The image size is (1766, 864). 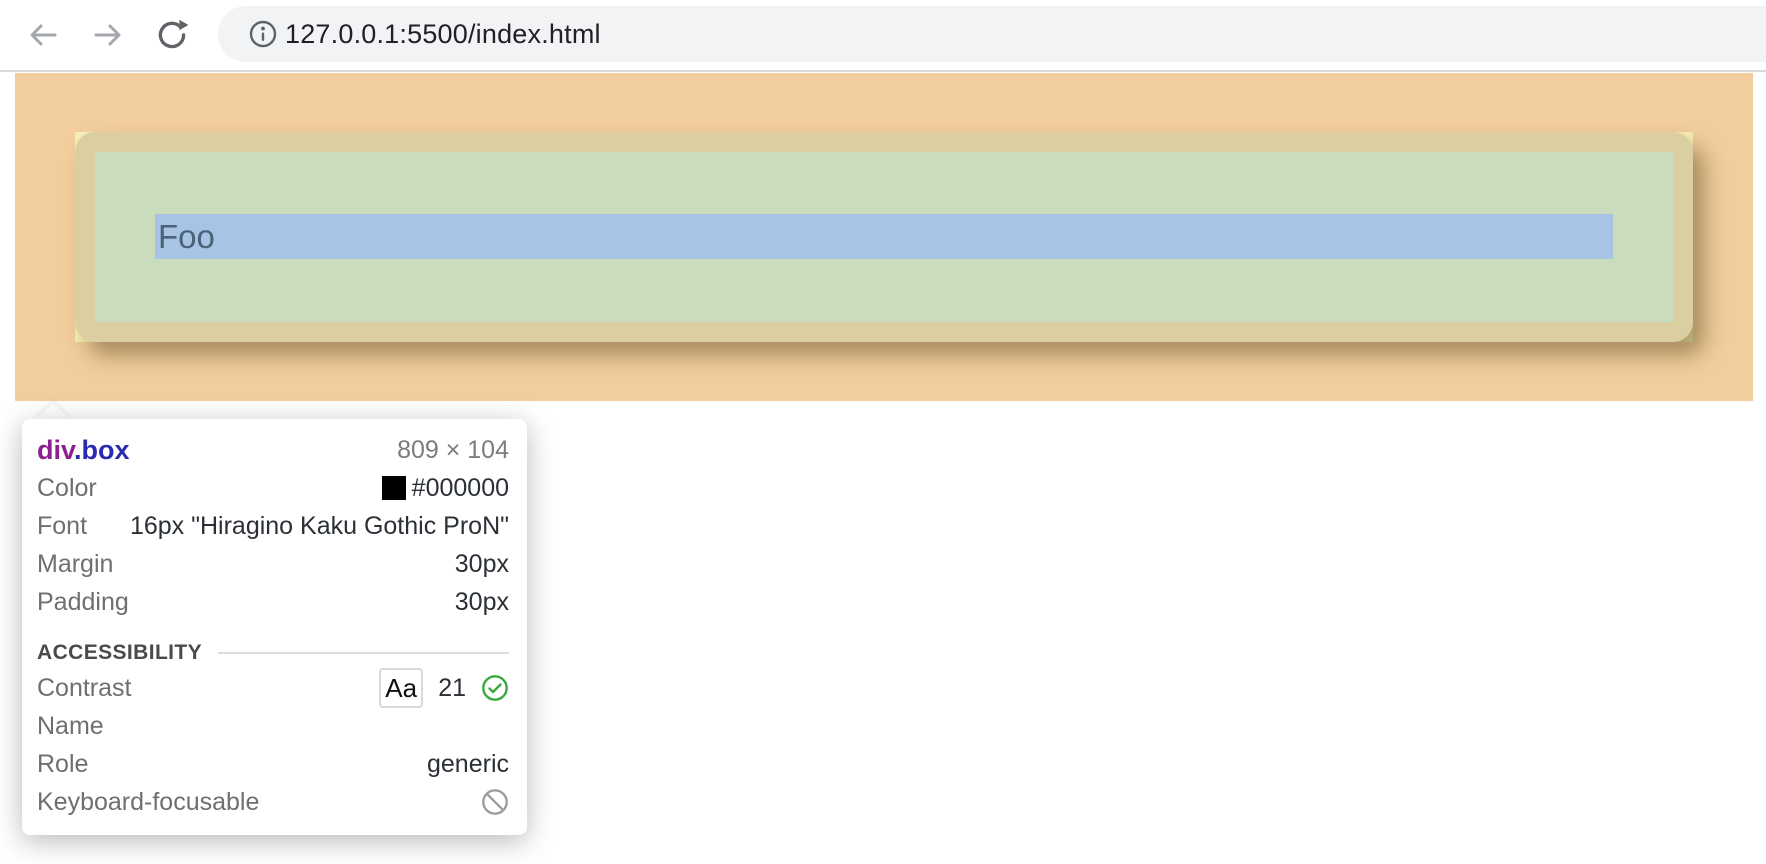 I want to click on forward-arrow-icon, so click(x=108, y=35).